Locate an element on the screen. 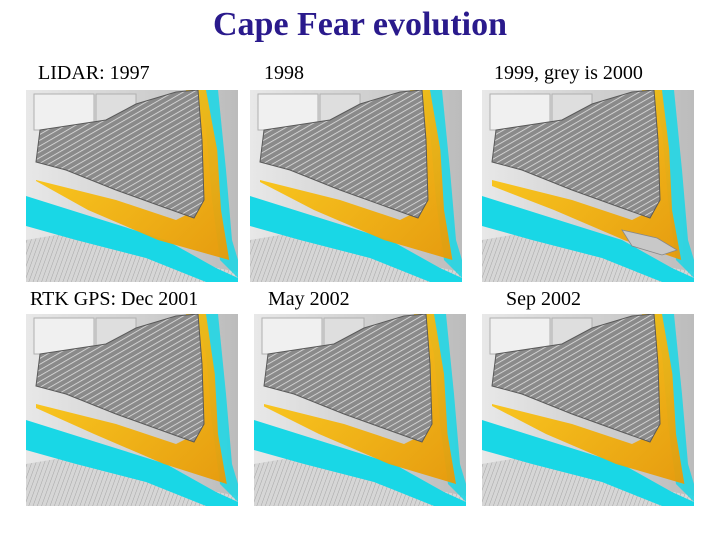  terrain-map-2001 is located at coordinates (132, 410).